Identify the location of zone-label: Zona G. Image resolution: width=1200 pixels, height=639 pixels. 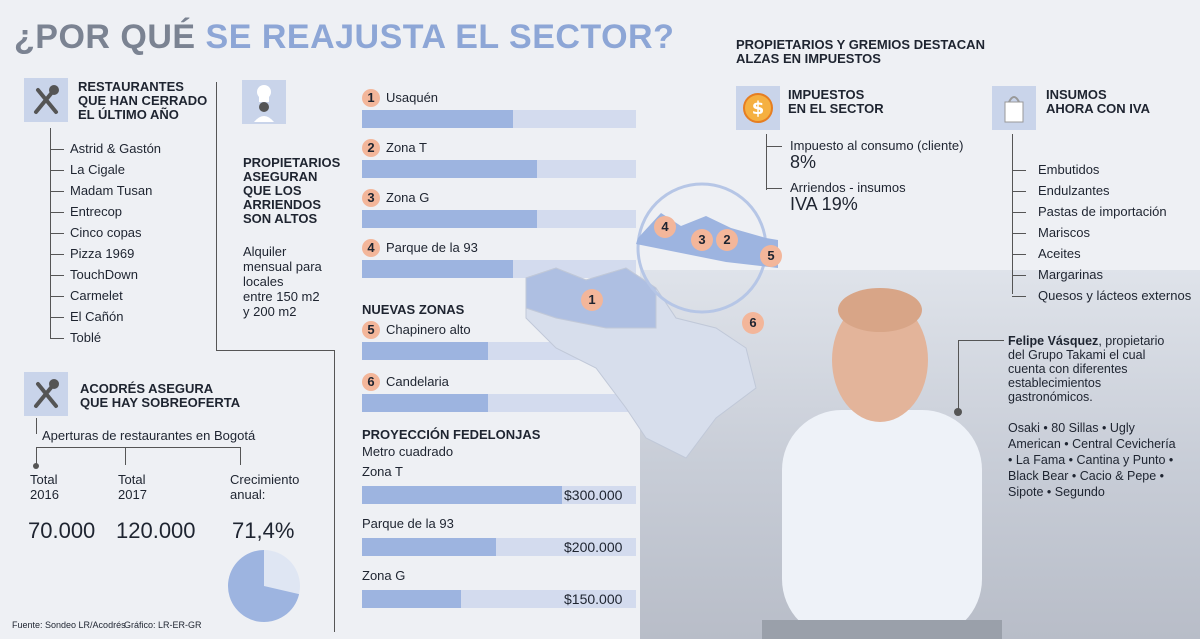
(408, 197).